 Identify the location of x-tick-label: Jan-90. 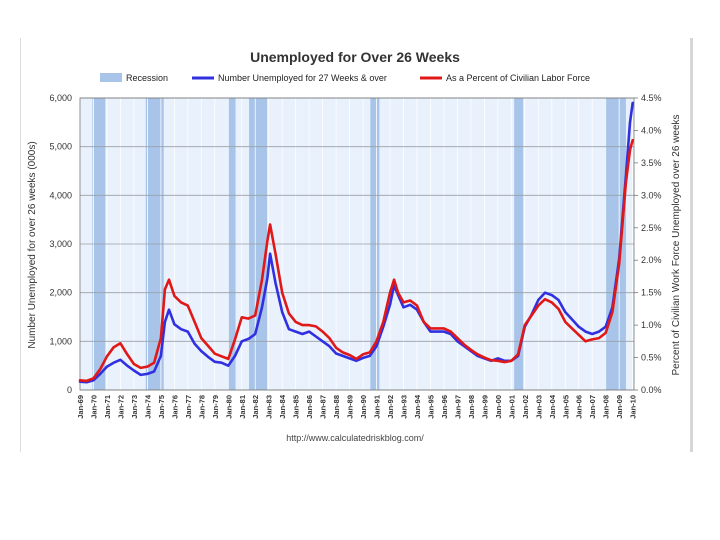
(363, 407).